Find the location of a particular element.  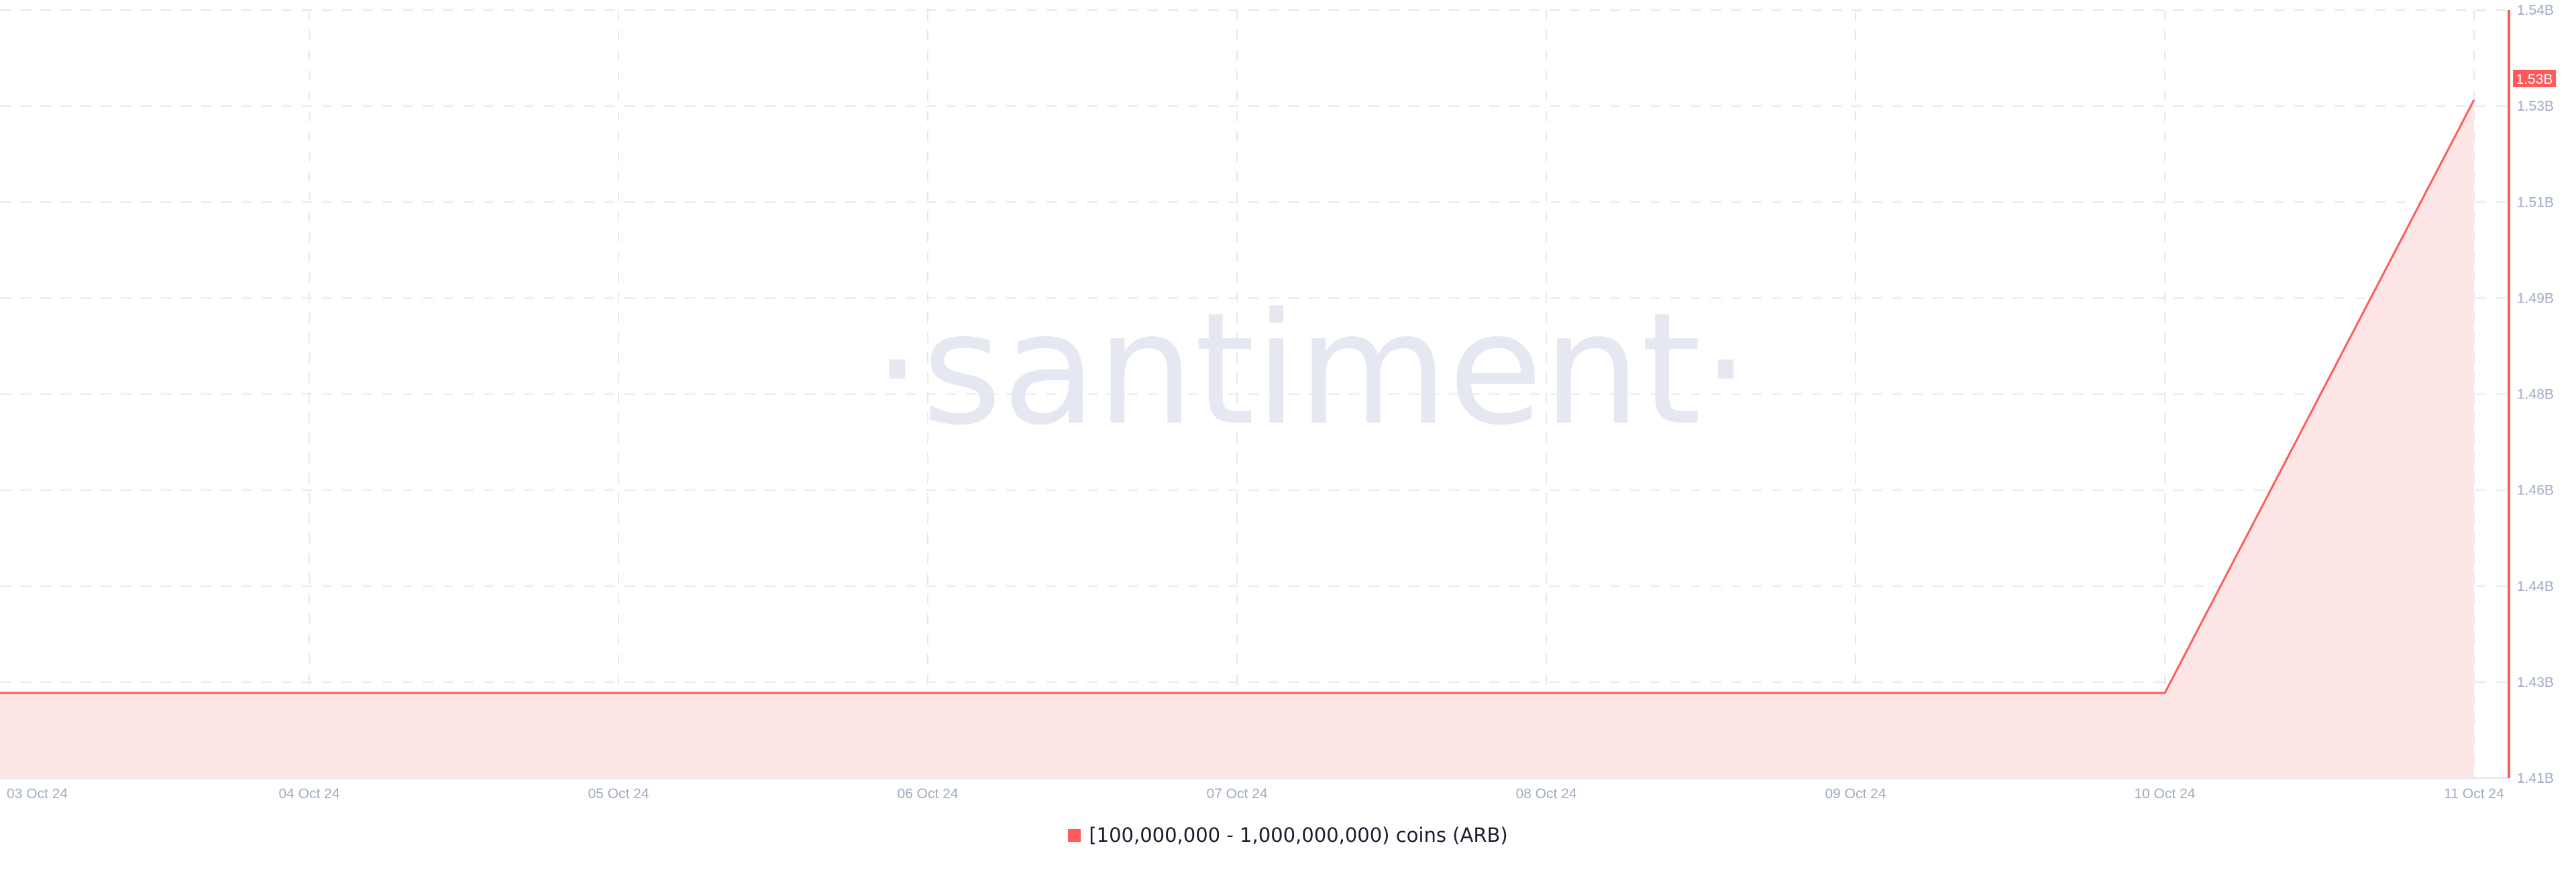

y-tick-label: 1.51B is located at coordinates (2535, 203).